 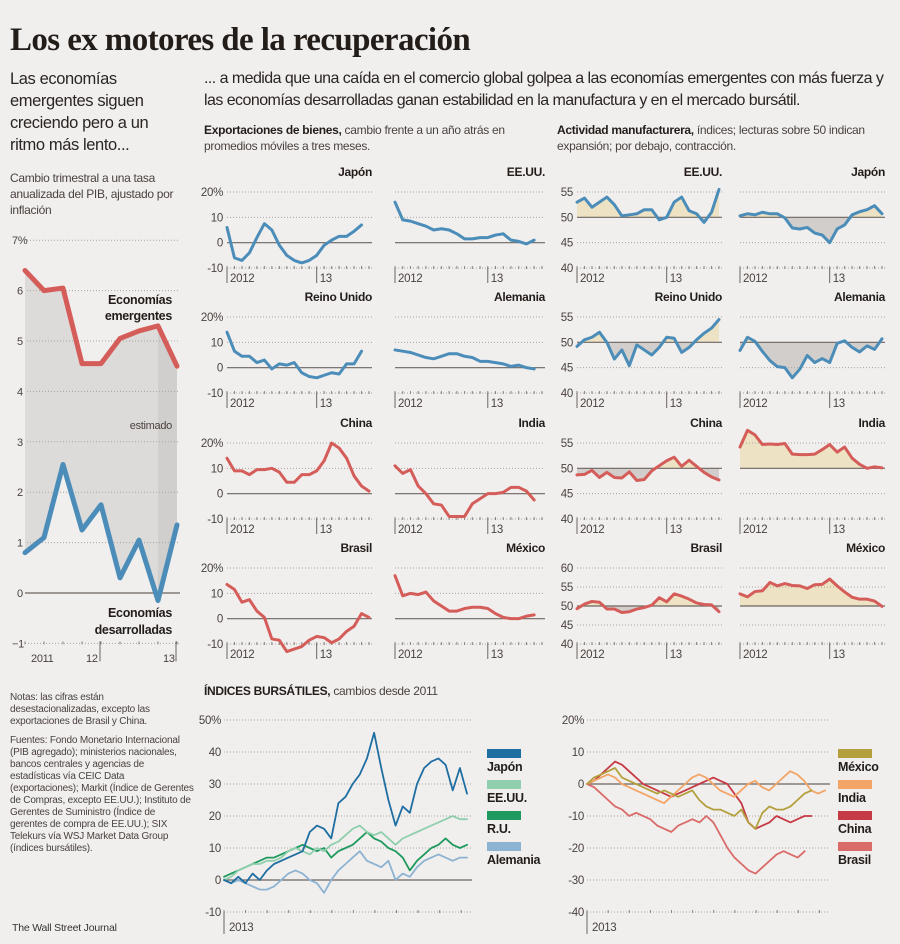 I want to click on manufacturing-panel-title: Reino Unido, so click(x=688, y=297).